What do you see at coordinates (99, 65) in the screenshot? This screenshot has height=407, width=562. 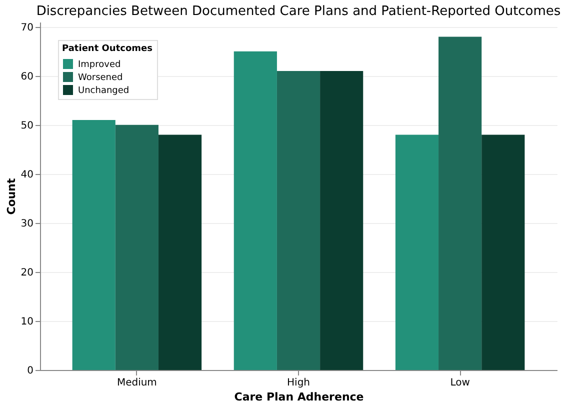 I see `legend-label: Improved` at bounding box center [99, 65].